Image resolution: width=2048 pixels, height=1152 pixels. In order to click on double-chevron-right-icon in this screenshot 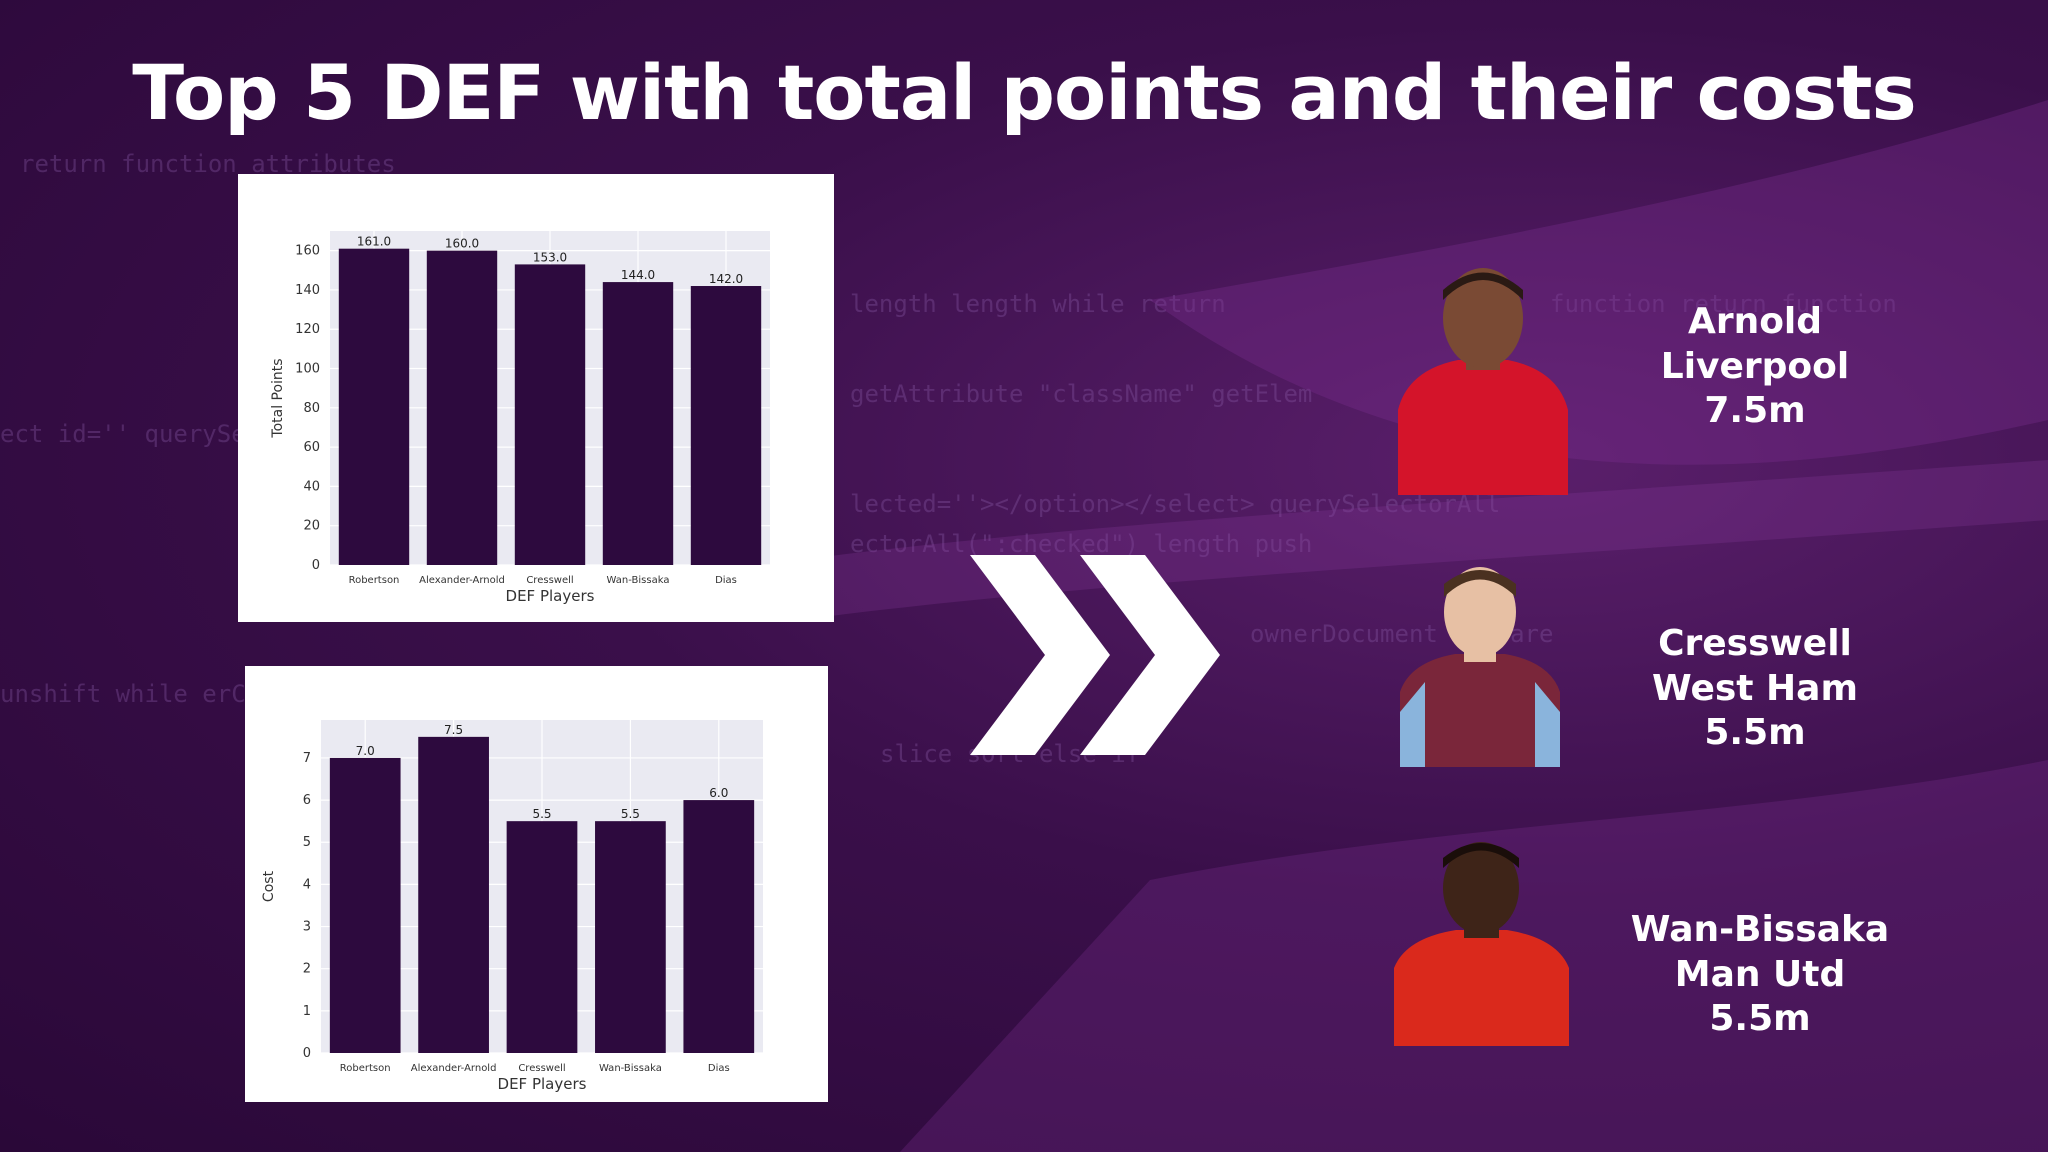, I will do `click(1095, 655)`.